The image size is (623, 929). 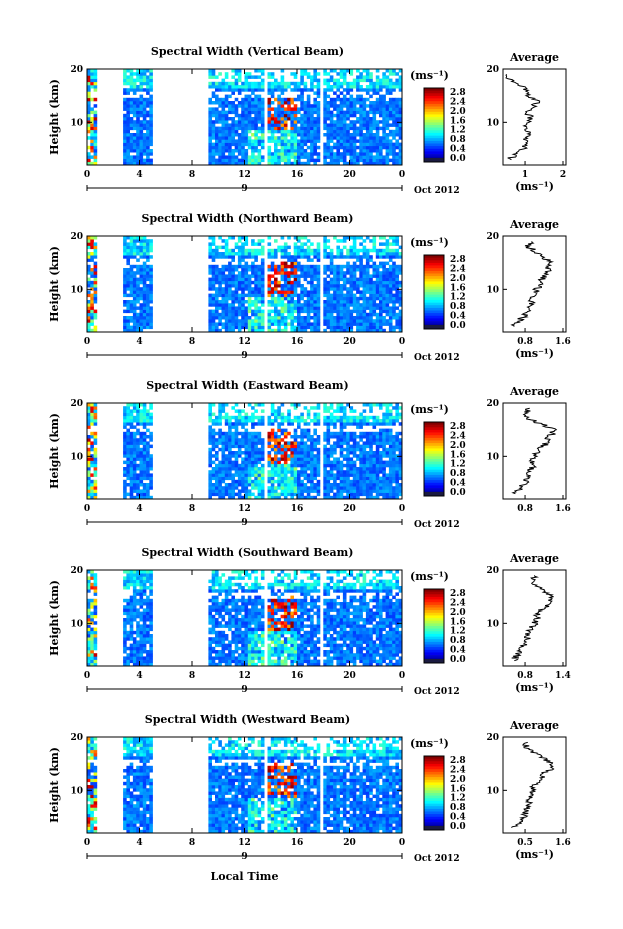 I want to click on average-frame, so click(x=534, y=117).